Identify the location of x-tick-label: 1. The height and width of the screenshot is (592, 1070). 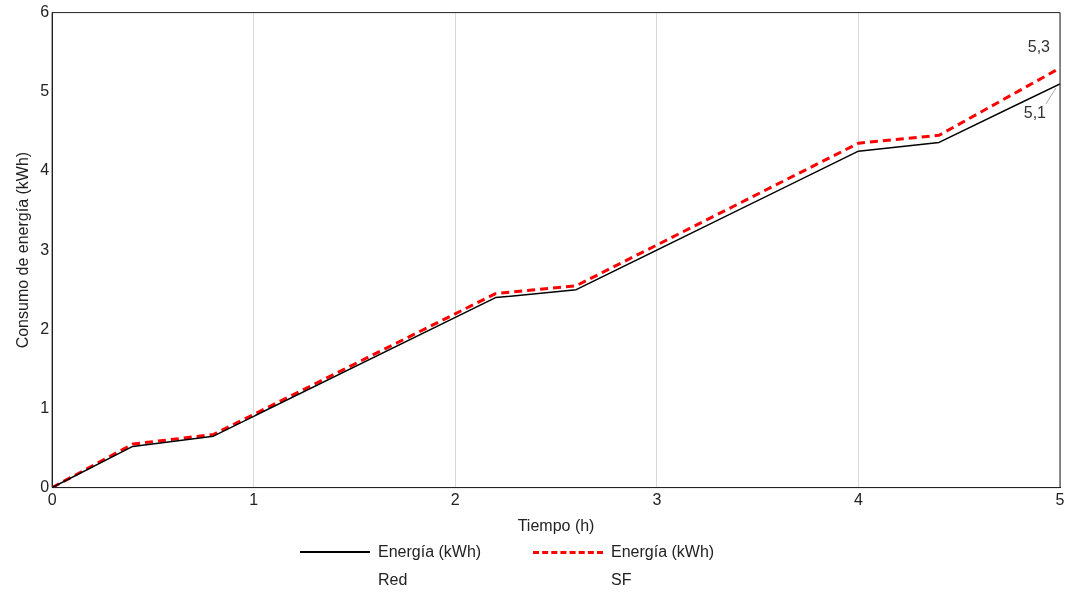
(254, 499).